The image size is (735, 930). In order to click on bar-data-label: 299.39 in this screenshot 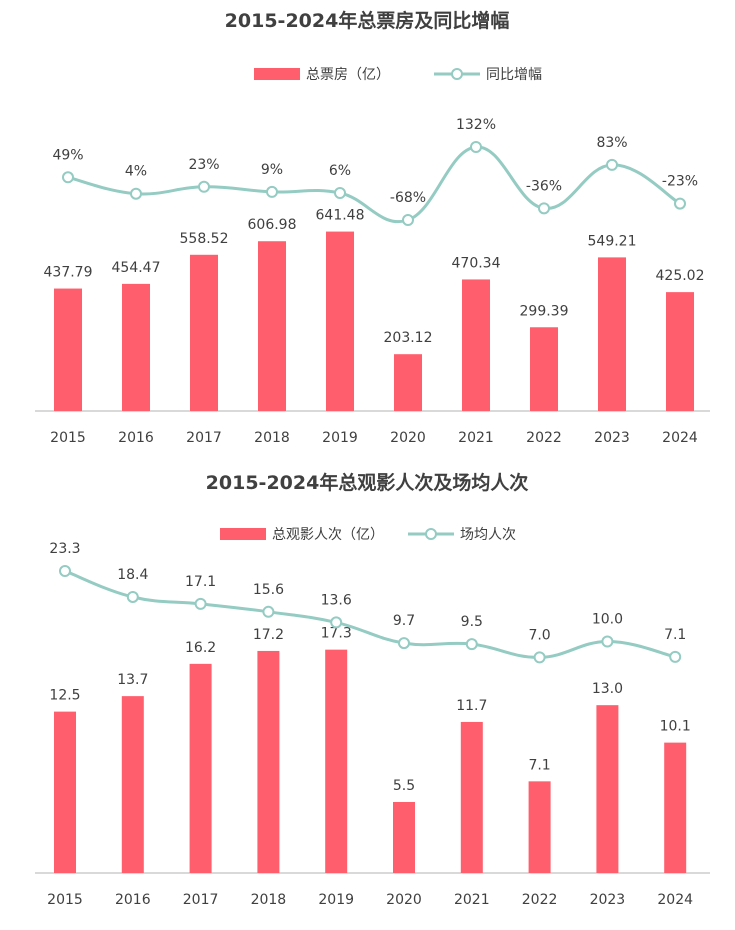, I will do `click(544, 311)`.